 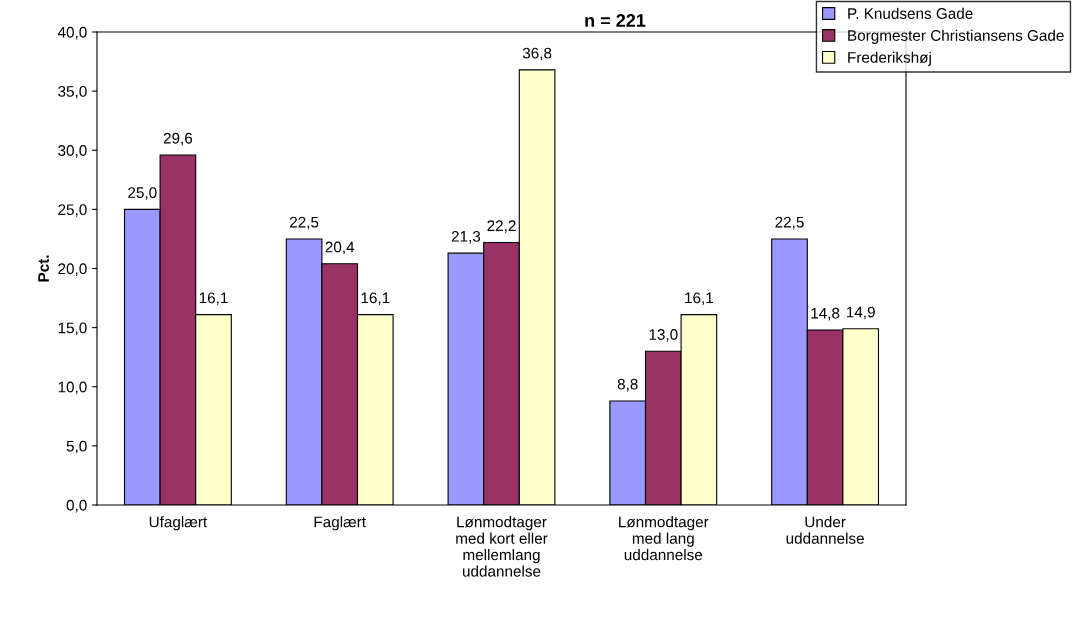 What do you see at coordinates (615, 20) in the screenshot?
I see `text: n = 221` at bounding box center [615, 20].